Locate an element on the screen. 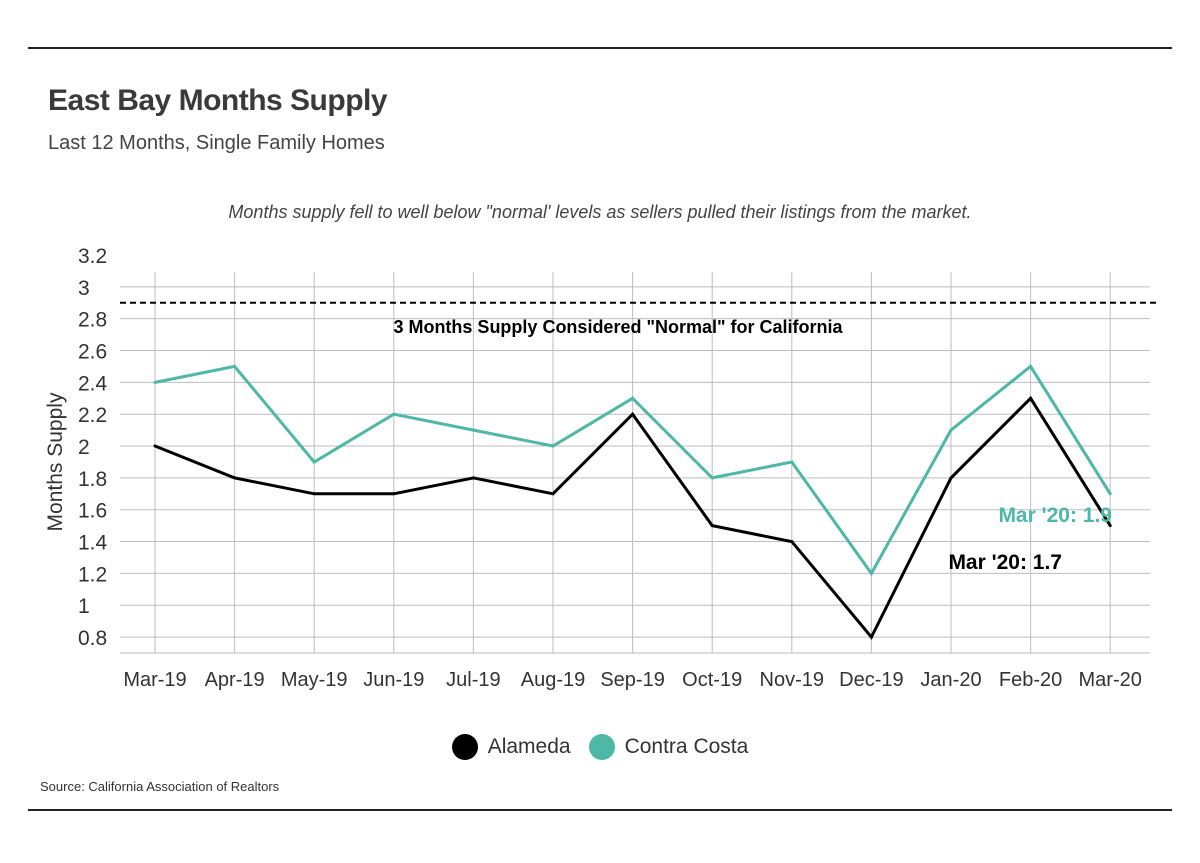 The width and height of the screenshot is (1200, 863). y-tick-label: 2 is located at coordinates (84, 447).